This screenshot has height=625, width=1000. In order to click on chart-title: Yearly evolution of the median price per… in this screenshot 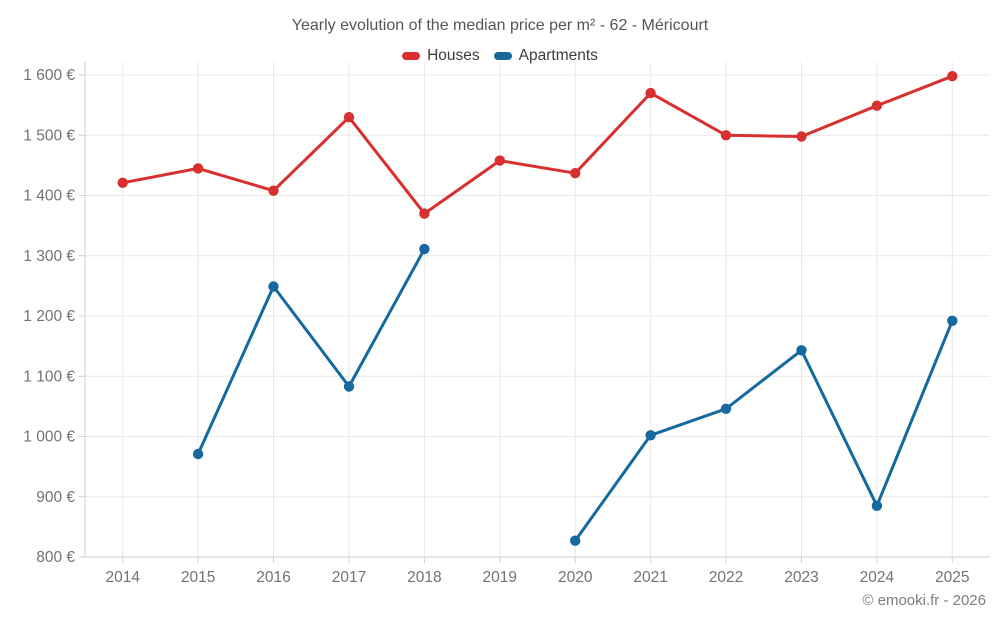, I will do `click(500, 25)`.